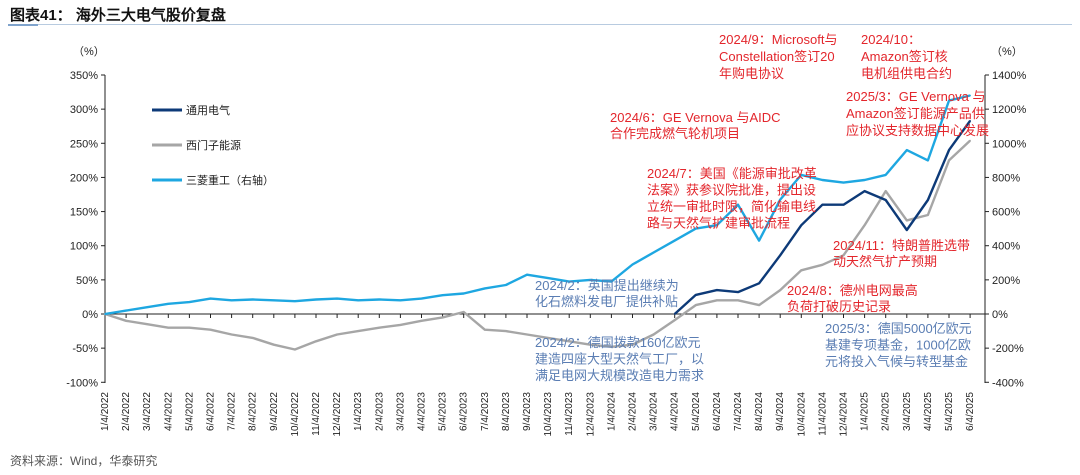 The height and width of the screenshot is (475, 1080). I want to click on annotation-text: 合作完成燃气轮机项目, so click(675, 133).